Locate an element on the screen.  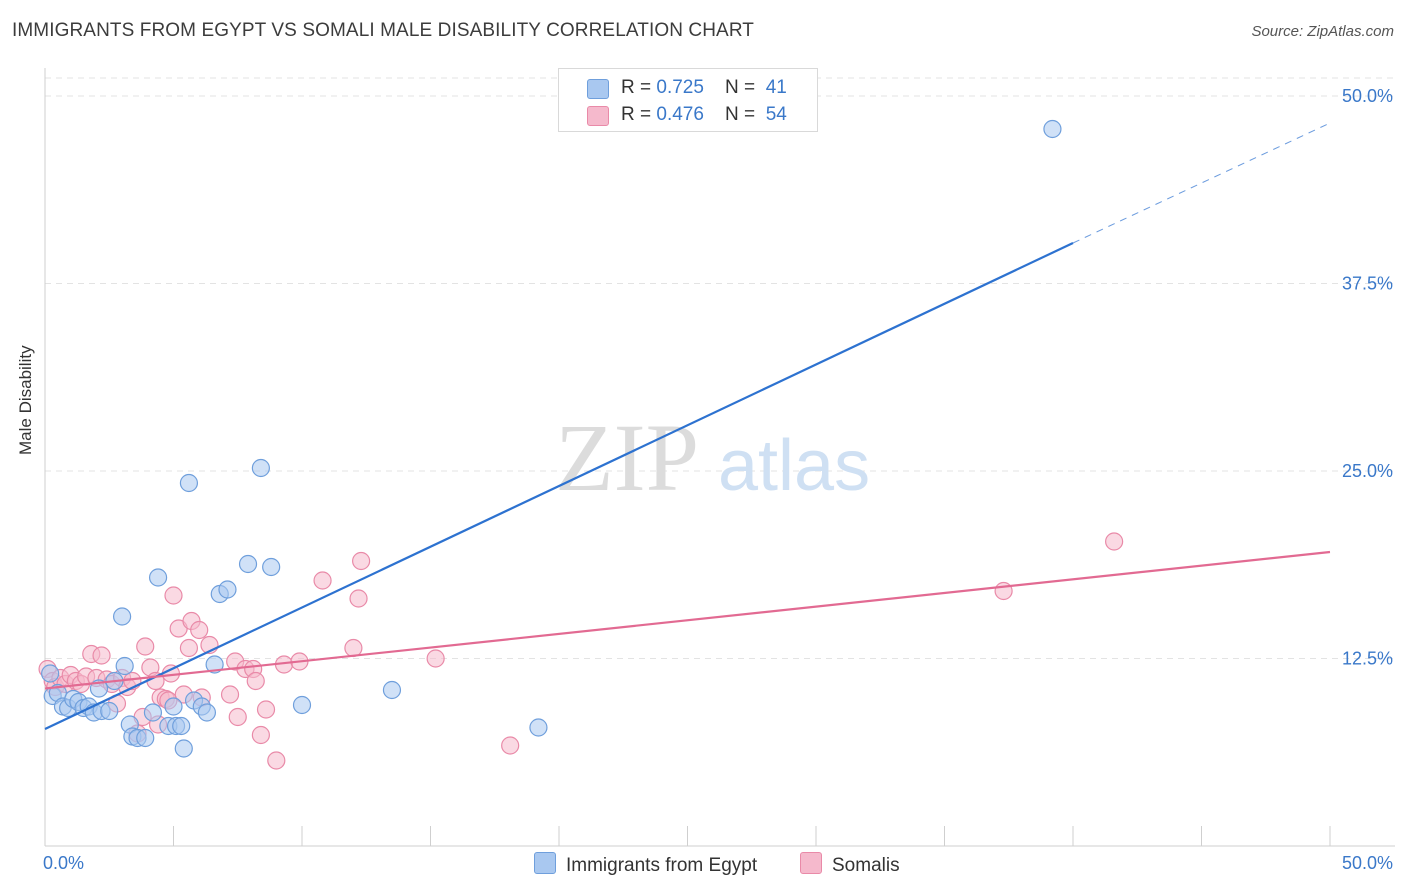
y-tick-label: 12.5% is located at coordinates (1367, 659).